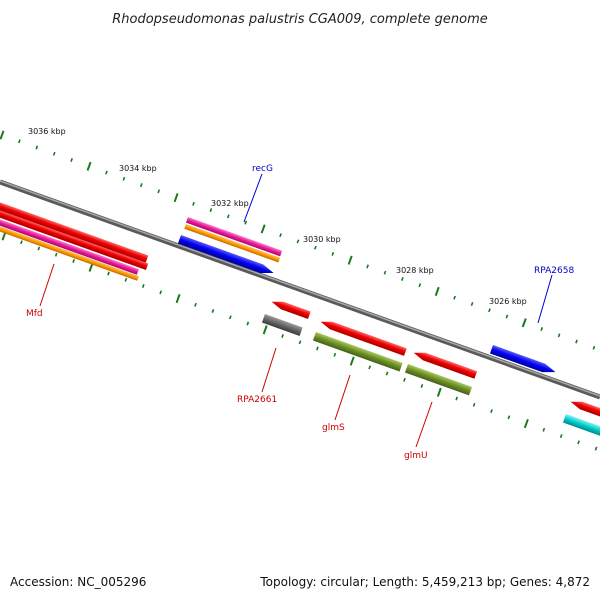 This screenshot has width=600, height=600. I want to click on gene-label-mfd: Mfd, so click(34, 314).